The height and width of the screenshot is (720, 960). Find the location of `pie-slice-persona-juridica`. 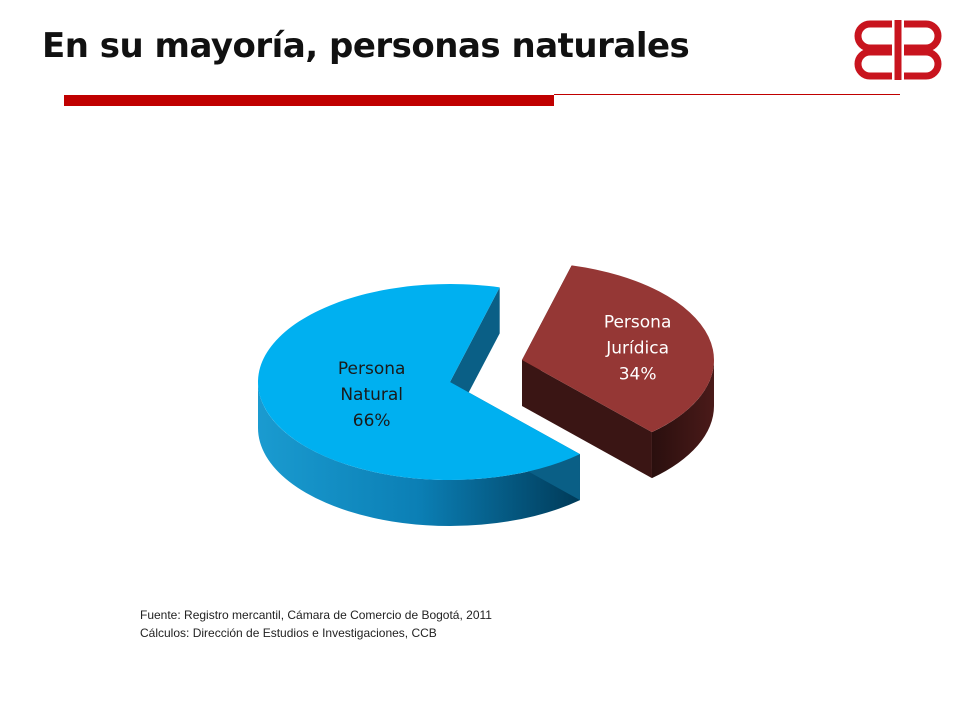

pie-slice-persona-juridica is located at coordinates (618, 372).